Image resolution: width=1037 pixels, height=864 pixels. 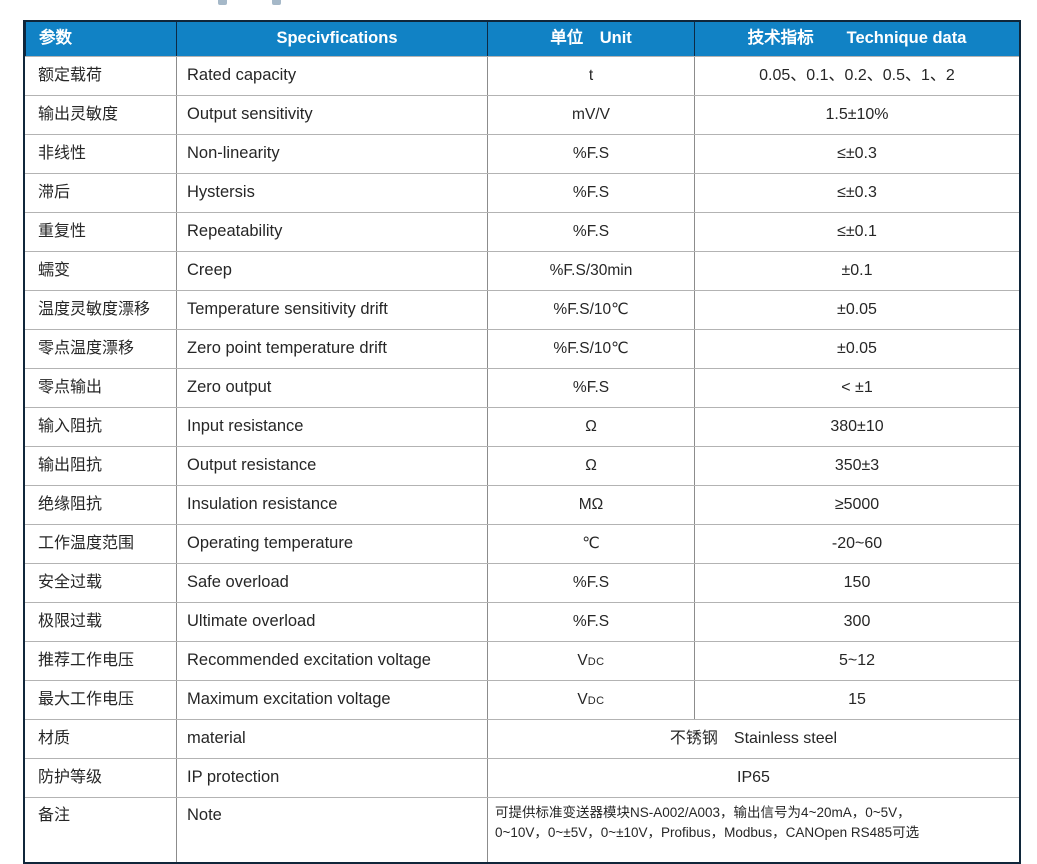 I want to click on table-row: 滞后 Hystersis %F.S ≤±0.3, so click(x=522, y=192).